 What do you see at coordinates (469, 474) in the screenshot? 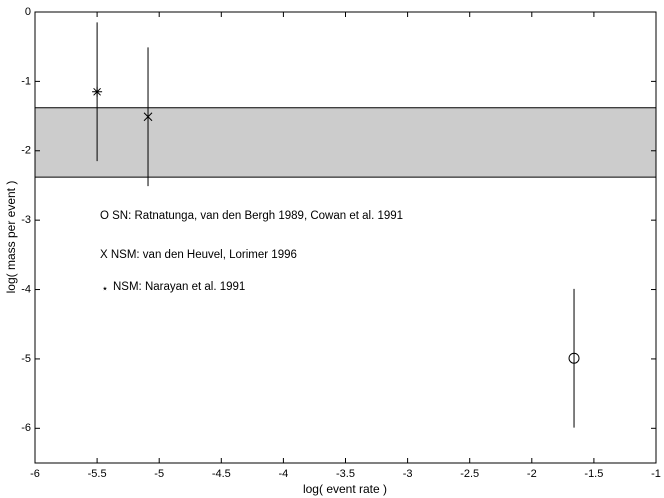
I see `x-tick-label: -2.5` at bounding box center [469, 474].